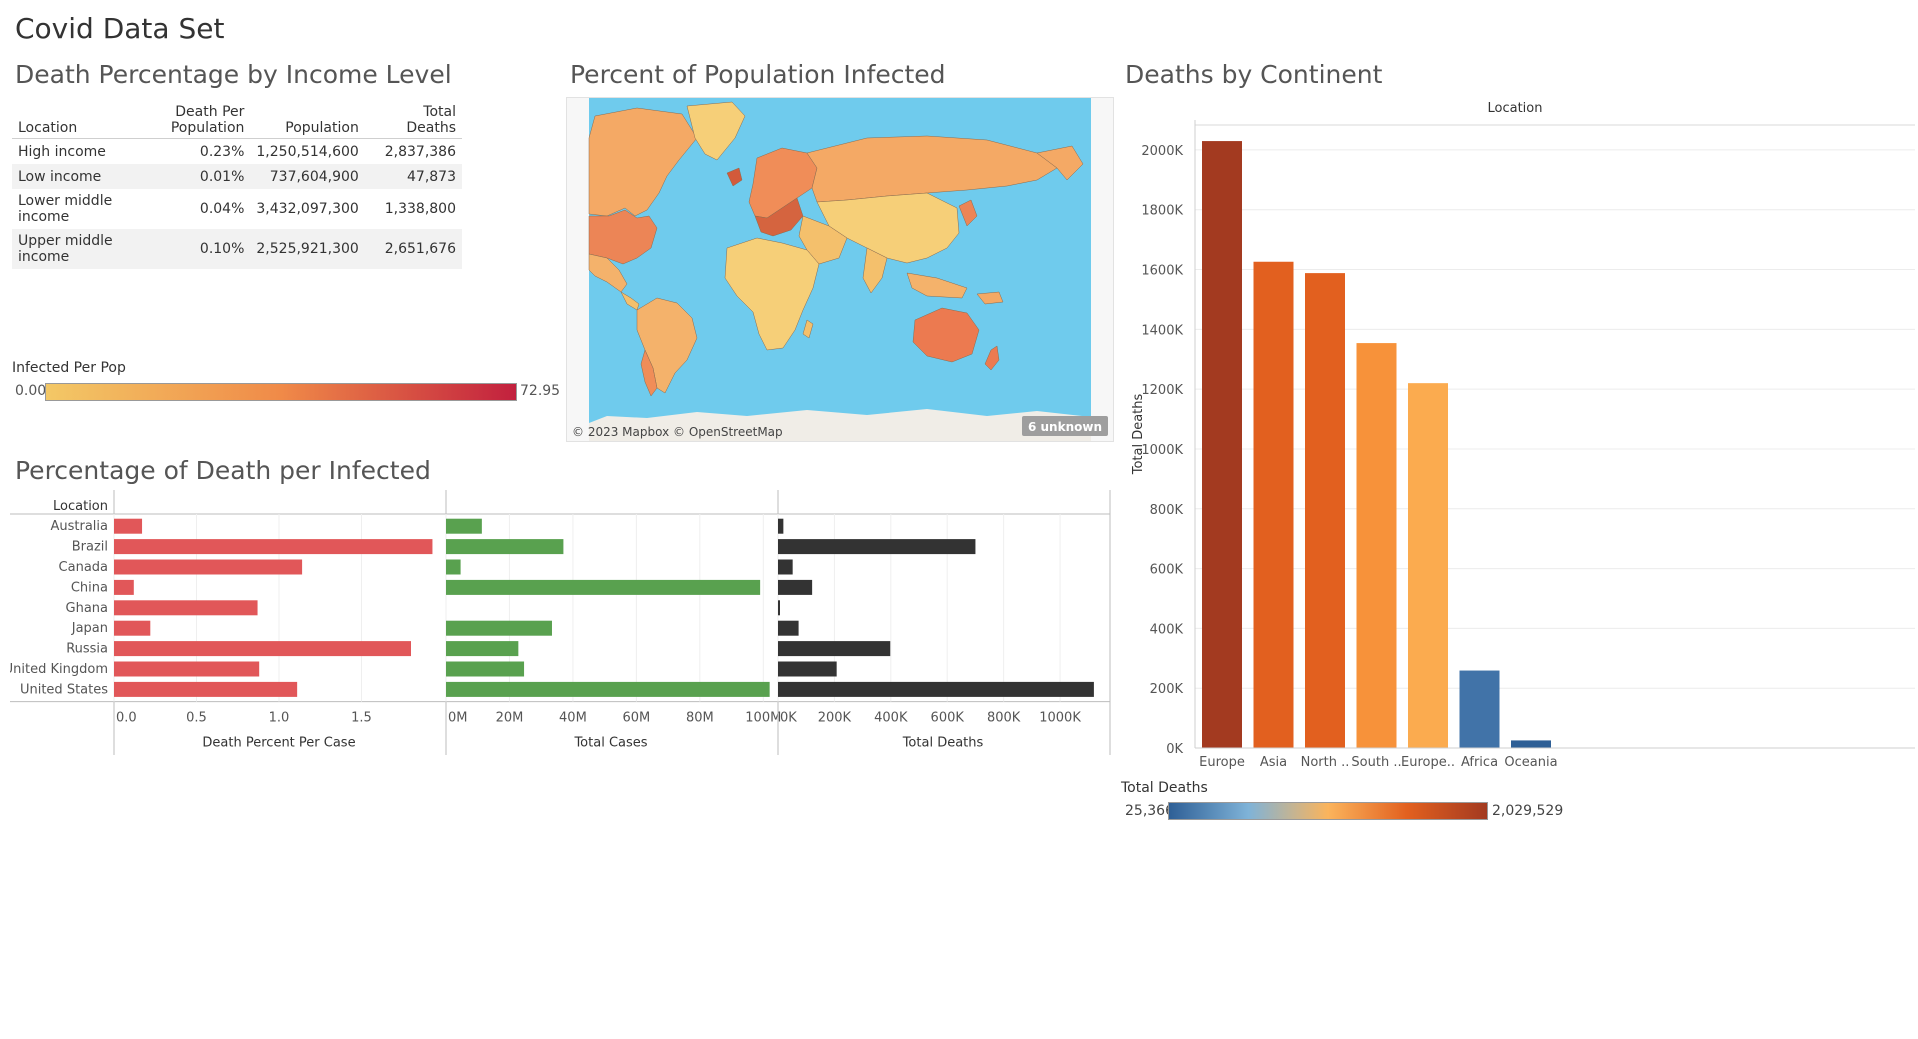  What do you see at coordinates (1328, 811) in the screenshot?
I see `continent-legend-gradient` at bounding box center [1328, 811].